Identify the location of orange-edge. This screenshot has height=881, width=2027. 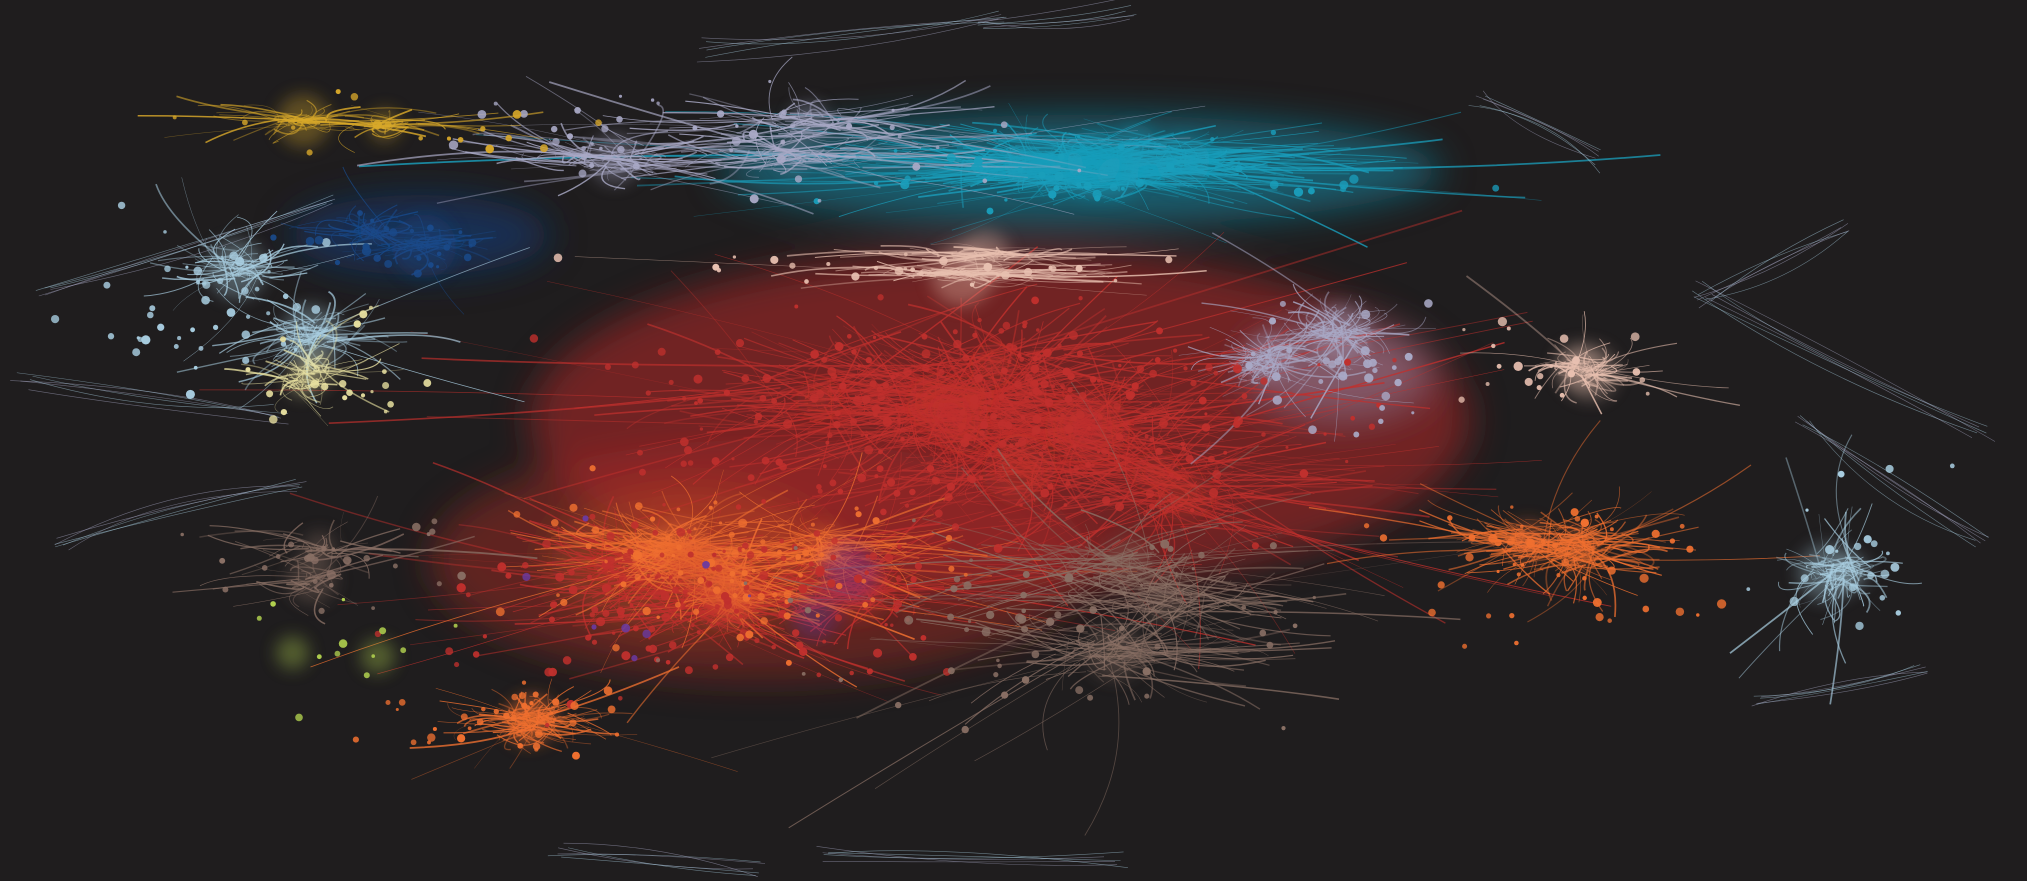
(1674, 504).